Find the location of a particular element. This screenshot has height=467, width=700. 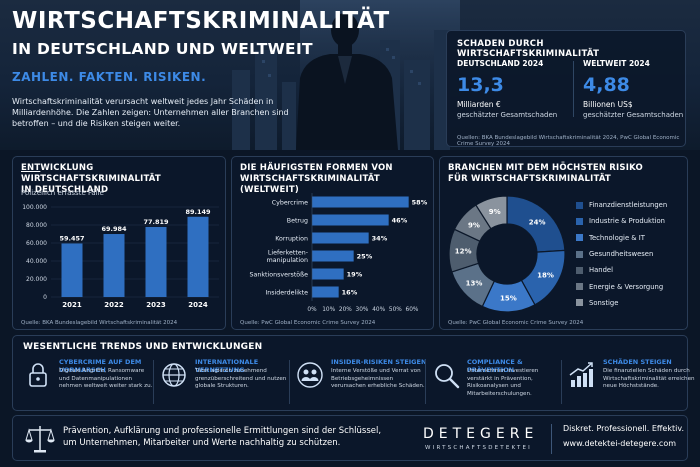

x-tick-label: 40% is located at coordinates (378, 310).